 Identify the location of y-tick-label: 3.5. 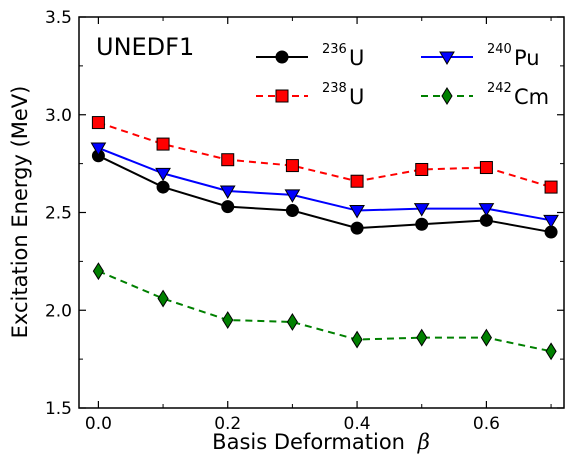
(58, 18).